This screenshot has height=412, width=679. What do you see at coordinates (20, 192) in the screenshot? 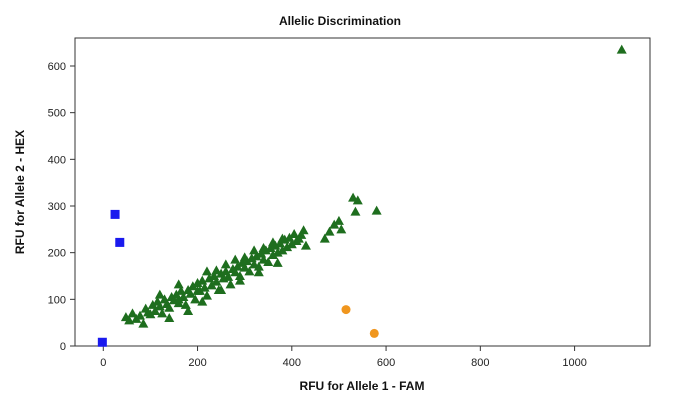
I see `y-axis-label: RFU for Allele 2 - HEX` at bounding box center [20, 192].